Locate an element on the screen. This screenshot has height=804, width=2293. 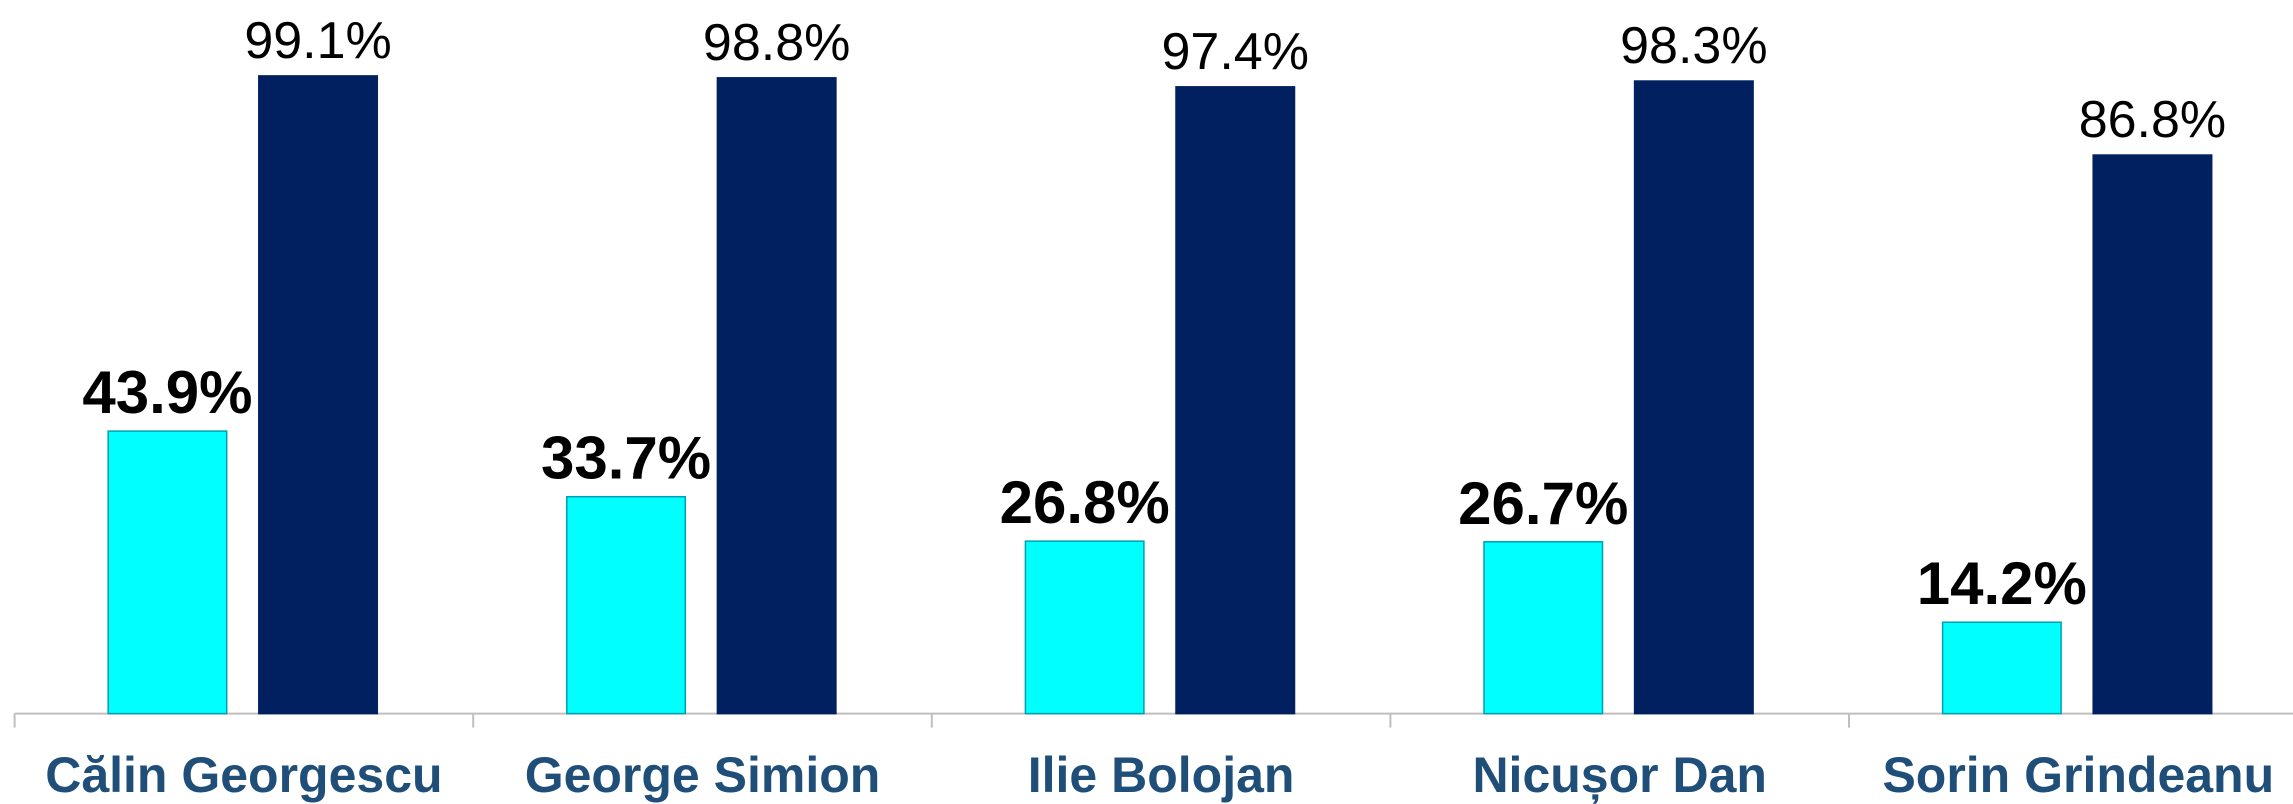
value-label: 14.2% is located at coordinates (2002, 583).